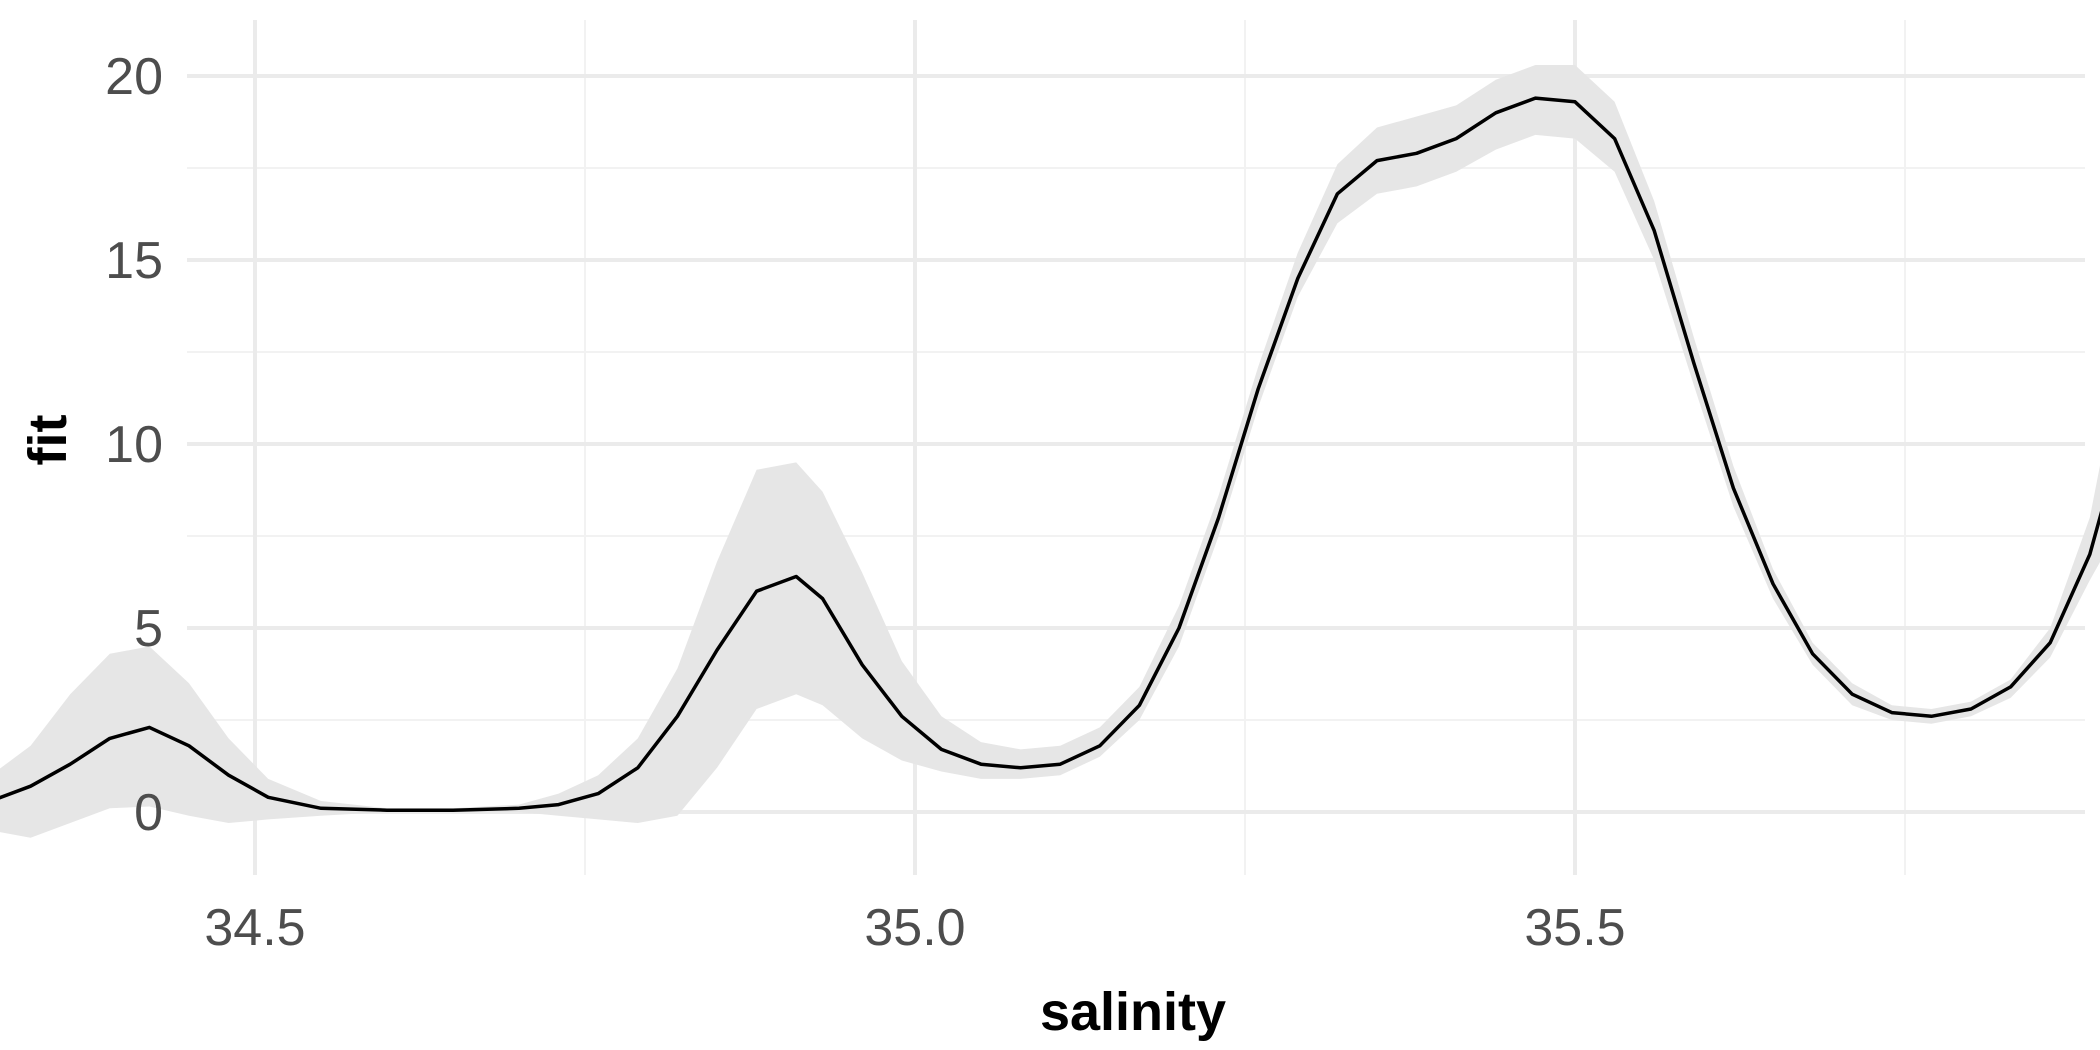 Image resolution: width=2100 pixels, height=1050 pixels. I want to click on x-tick-label: 34.5, so click(254, 928).